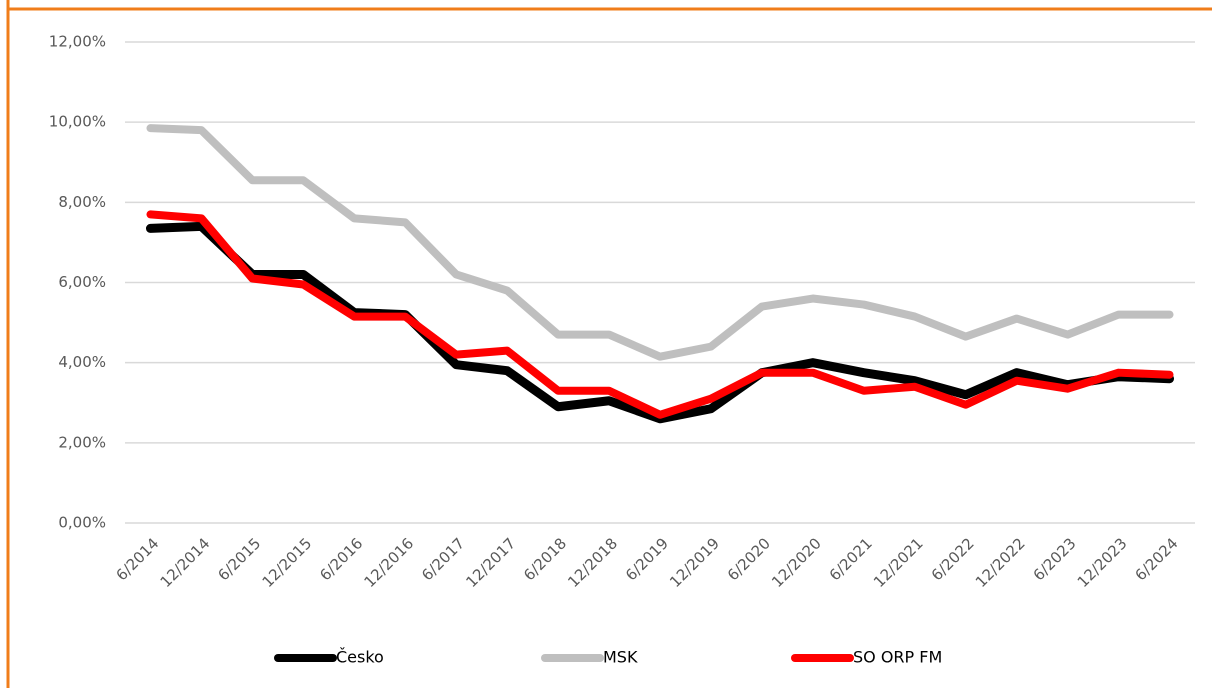 Image resolution: width=1212 pixels, height=688 pixels. Describe the element at coordinates (82, 362) in the screenshot. I see `y-tick-label: 4,00%` at that location.